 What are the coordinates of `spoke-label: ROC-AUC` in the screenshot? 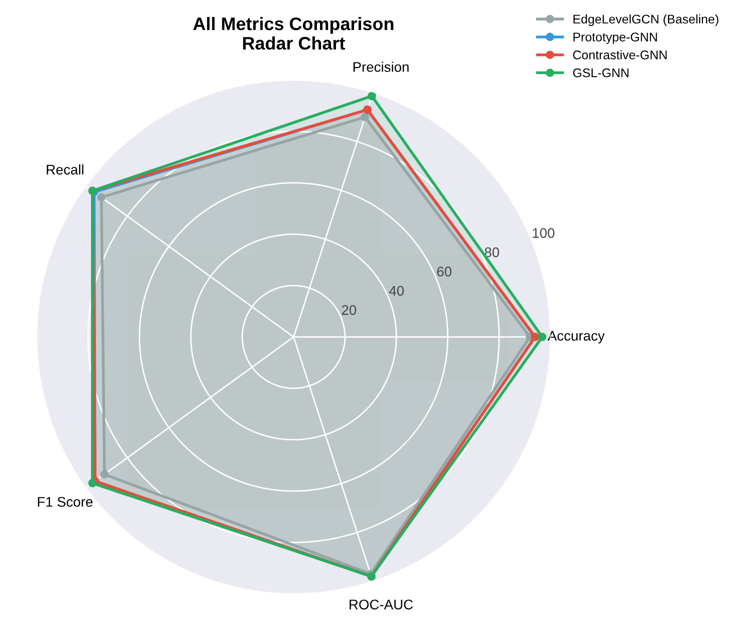 It's located at (381, 605).